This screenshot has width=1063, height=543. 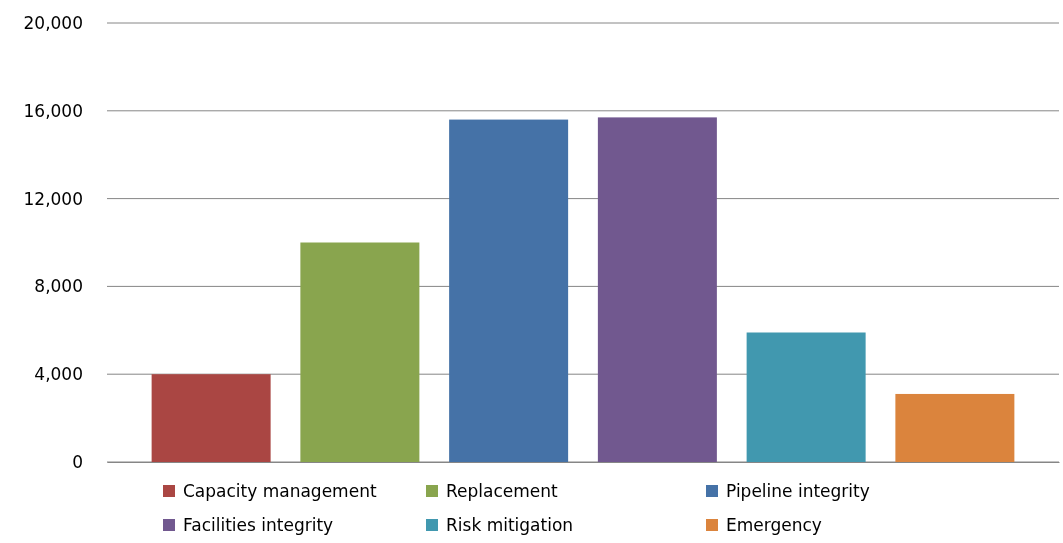 I want to click on legend-label: Capacity management, so click(x=280, y=490).